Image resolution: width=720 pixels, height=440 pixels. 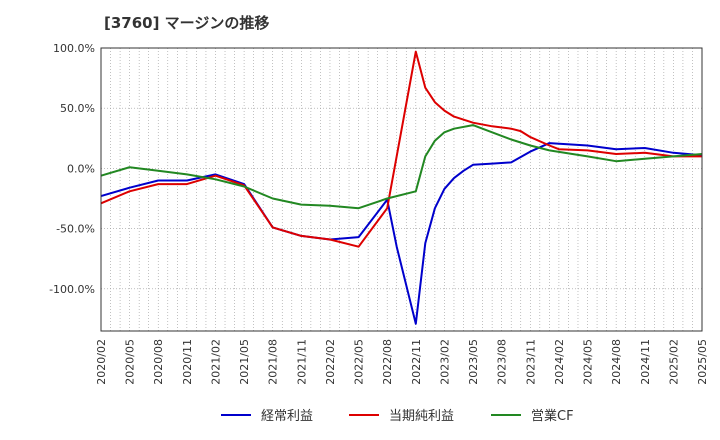 What do you see at coordinates (702, 362) in the screenshot?
I see `x-tick-label: 2025/05` at bounding box center [702, 362].